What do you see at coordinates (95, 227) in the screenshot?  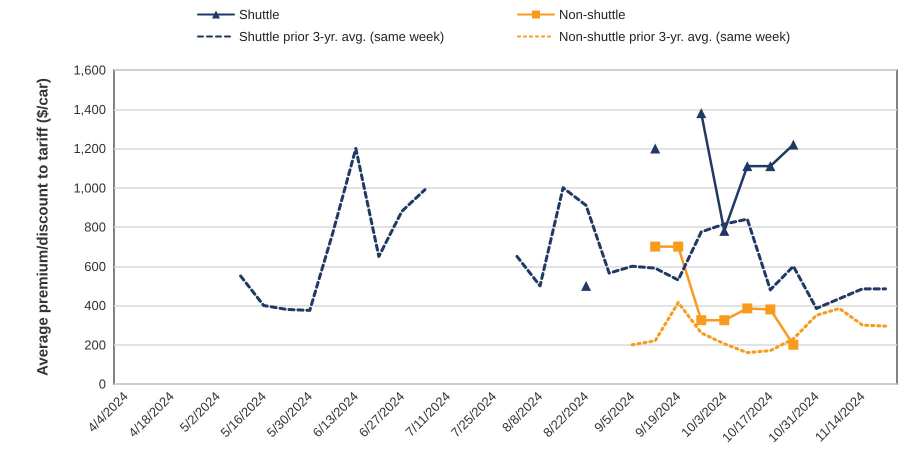 I see `y-tick-label: 800` at bounding box center [95, 227].